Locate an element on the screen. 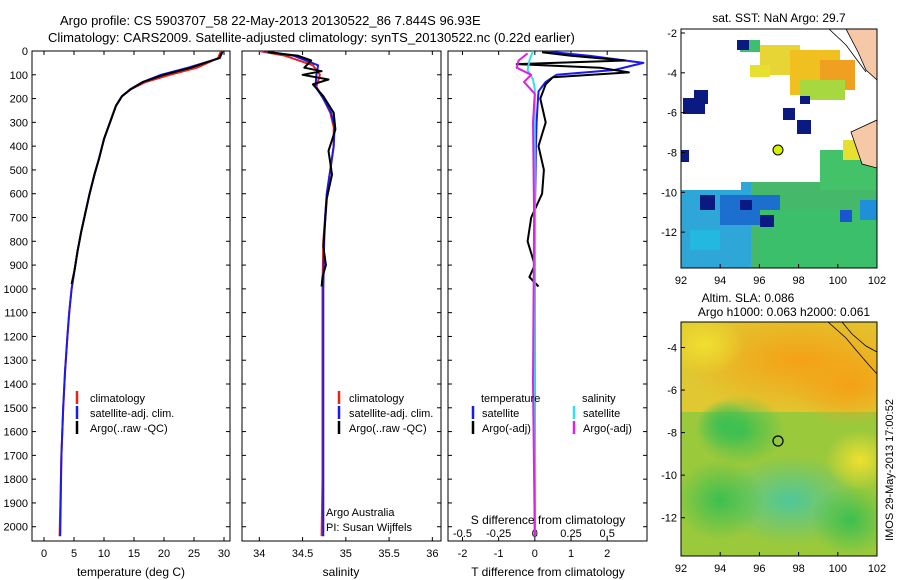 This screenshot has height=580, width=900. ytick-label: 1100 is located at coordinates (16, 314).